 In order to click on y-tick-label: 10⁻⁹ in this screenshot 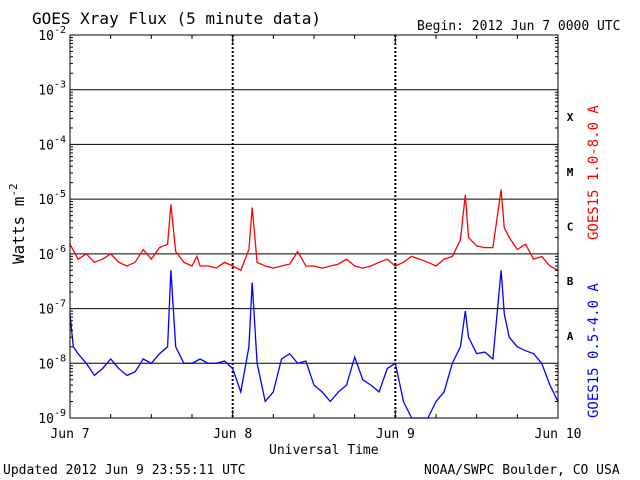, I will do `click(52, 417)`.